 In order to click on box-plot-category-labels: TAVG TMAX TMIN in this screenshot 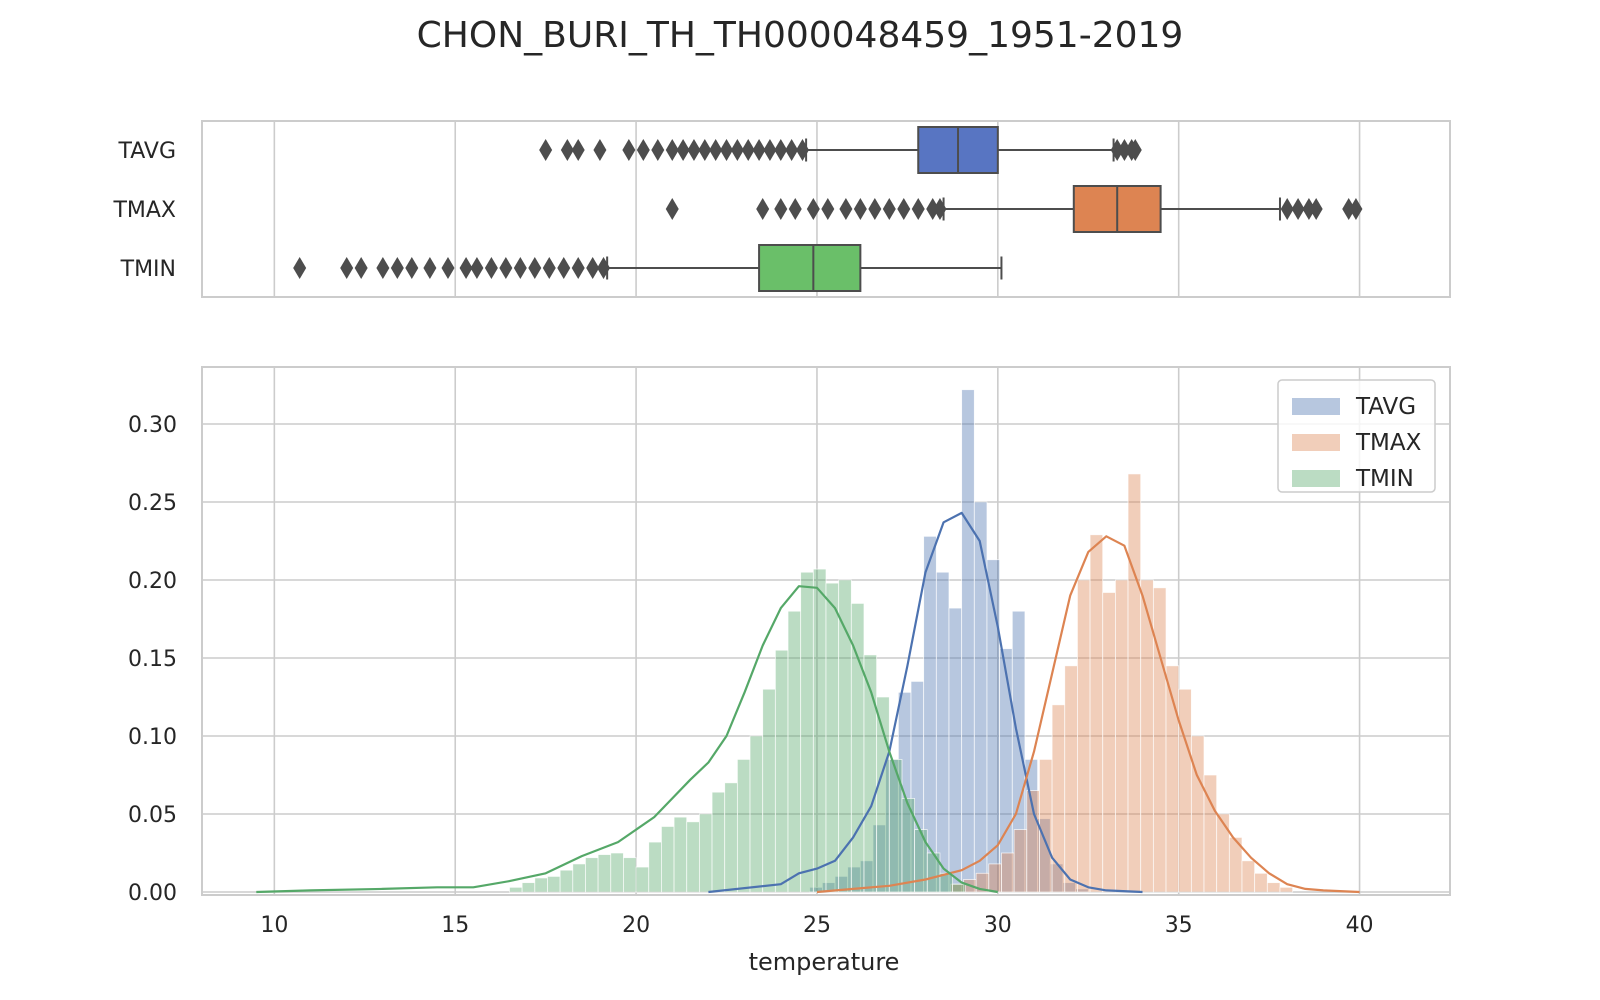, I will do `click(144, 210)`.